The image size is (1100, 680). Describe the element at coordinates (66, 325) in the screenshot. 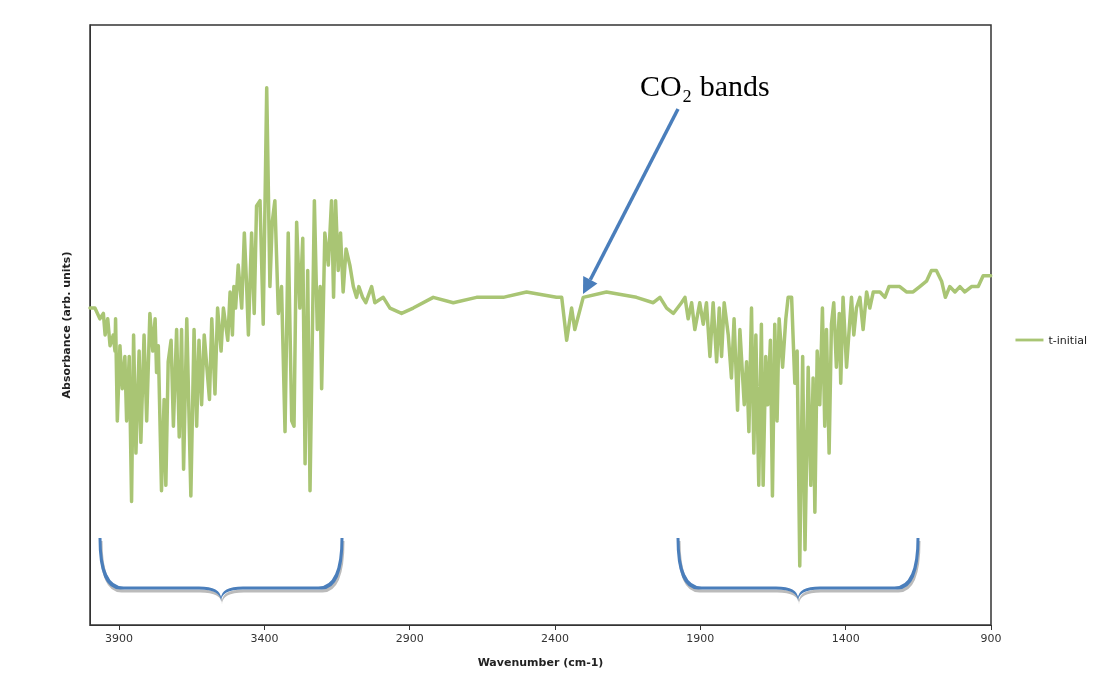

I see `y-axis-title: Absorbance (arb. units)` at that location.